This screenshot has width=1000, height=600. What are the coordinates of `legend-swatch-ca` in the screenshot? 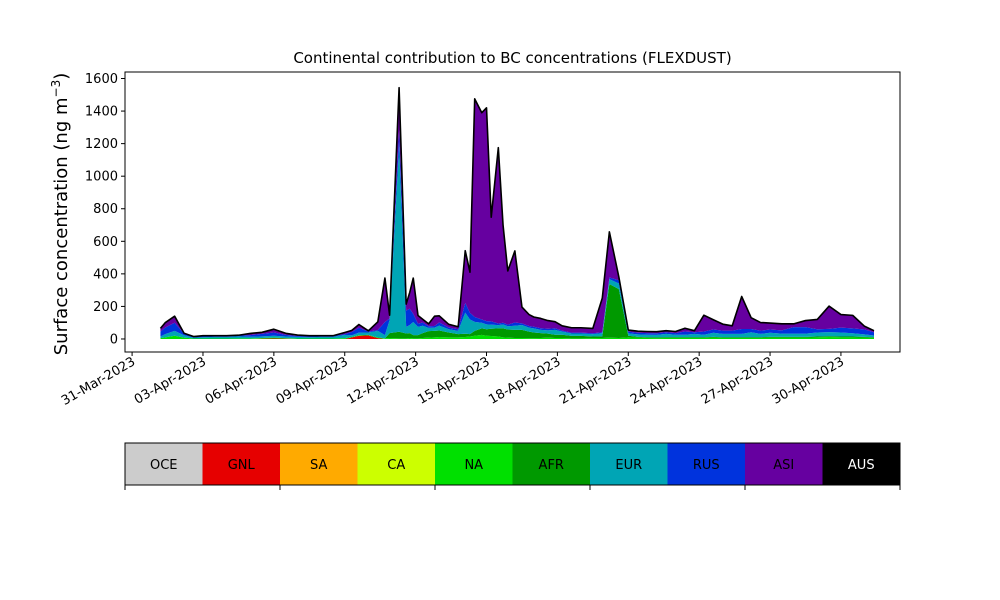 It's located at (396, 464).